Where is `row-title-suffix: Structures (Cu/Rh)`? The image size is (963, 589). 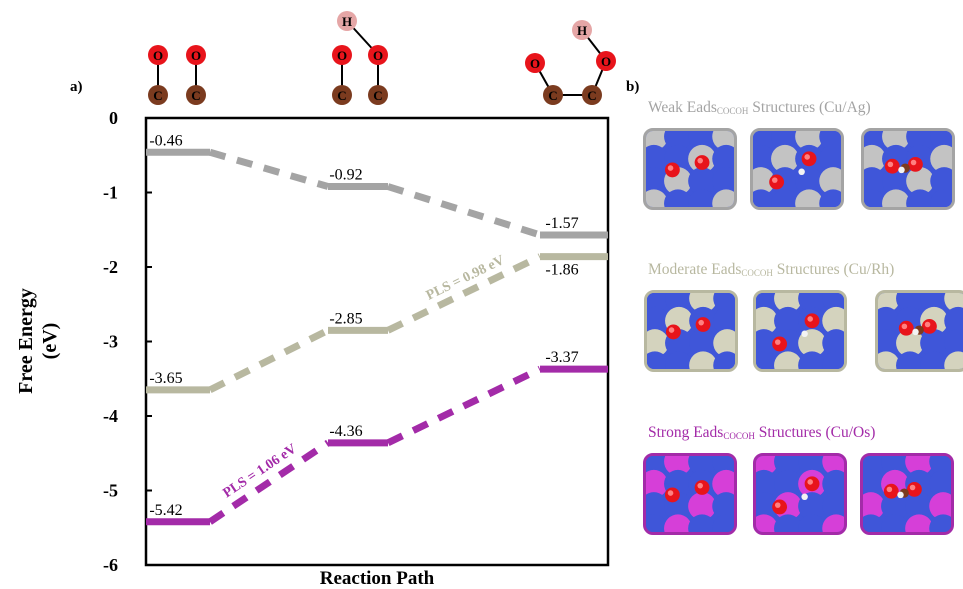
row-title-suffix: Structures (Cu/Rh) is located at coordinates (833, 269).